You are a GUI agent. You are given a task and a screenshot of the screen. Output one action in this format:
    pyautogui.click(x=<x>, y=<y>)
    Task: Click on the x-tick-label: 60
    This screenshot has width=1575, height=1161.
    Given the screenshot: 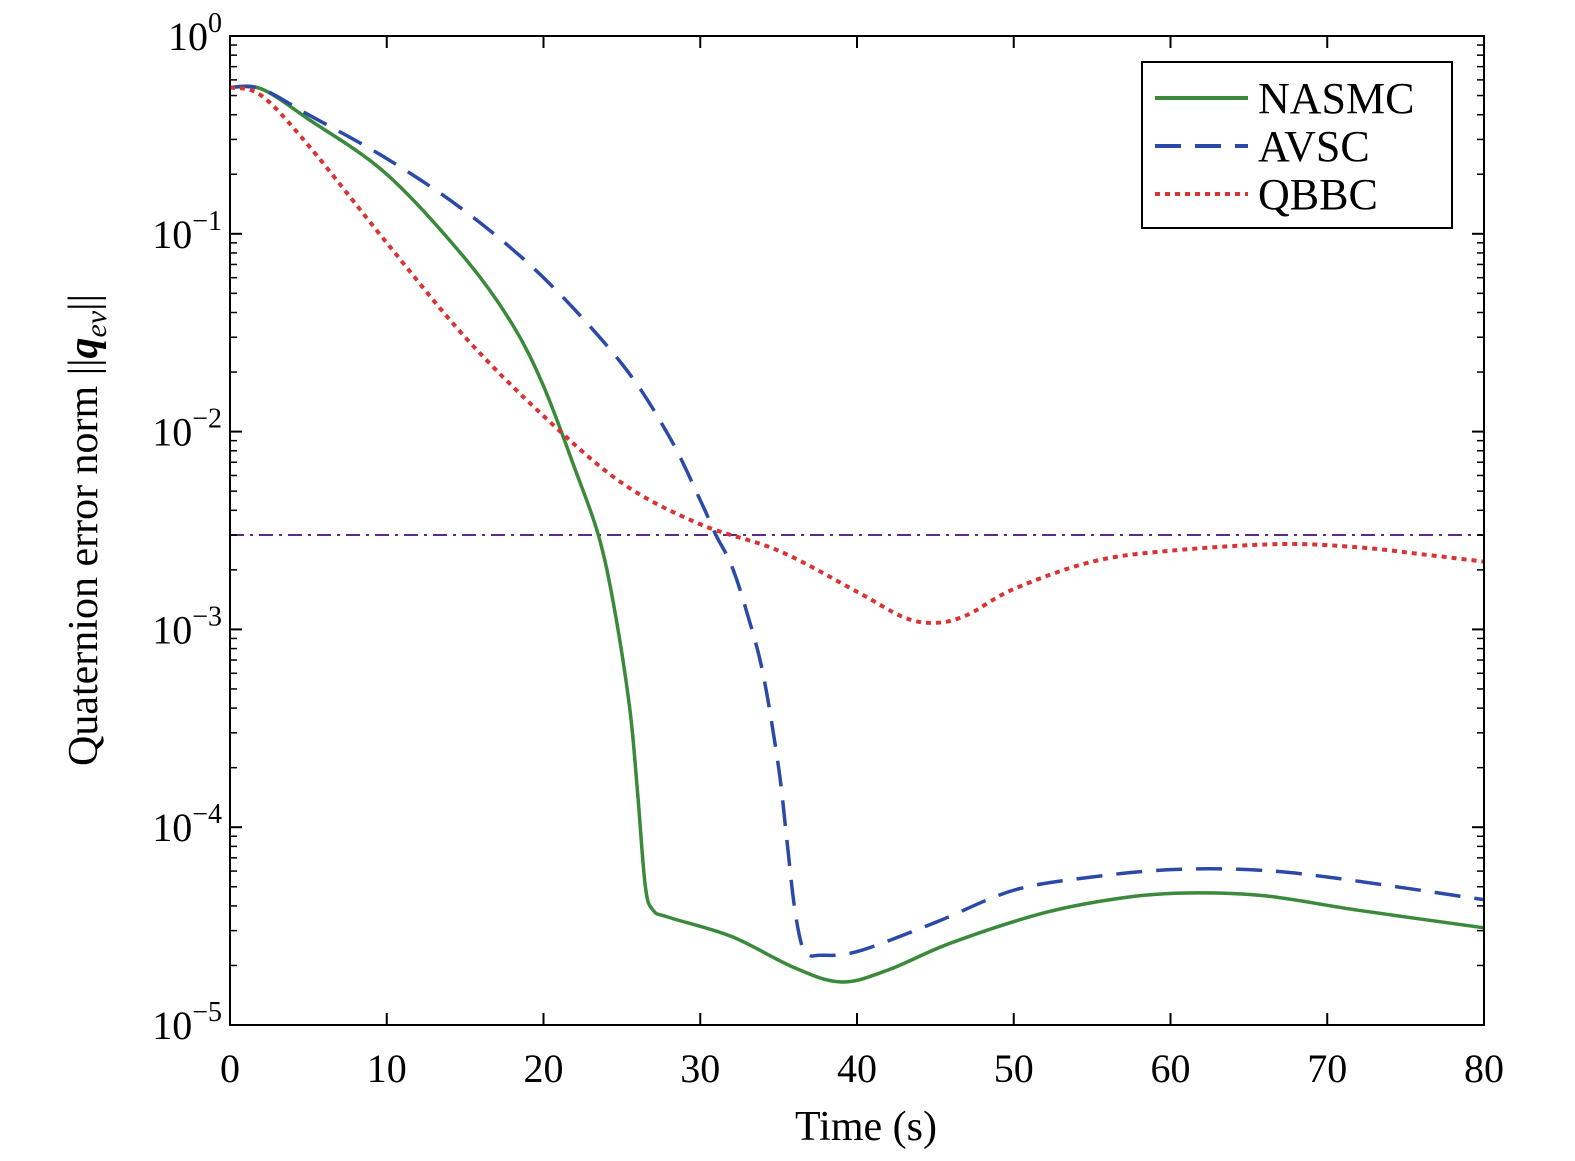 What is the action you would take?
    pyautogui.click(x=1171, y=1068)
    